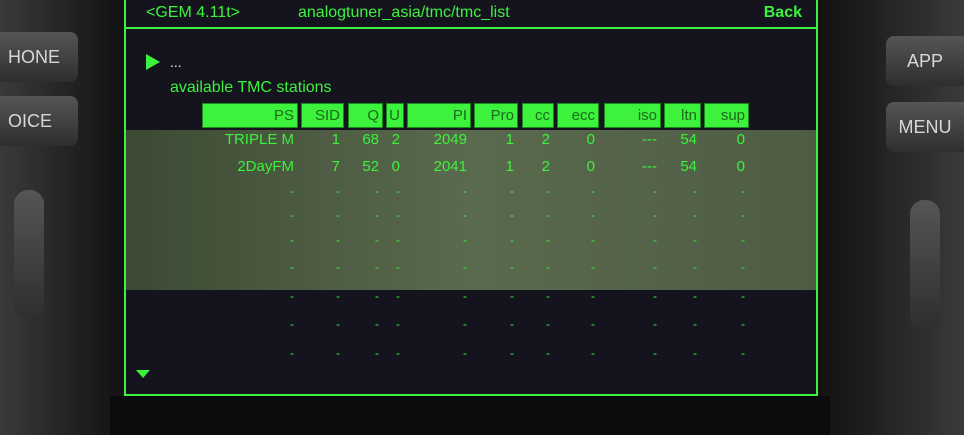 Image resolution: width=964 pixels, height=435 pixels. I want to click on menu-label: MENU, so click(925, 126).